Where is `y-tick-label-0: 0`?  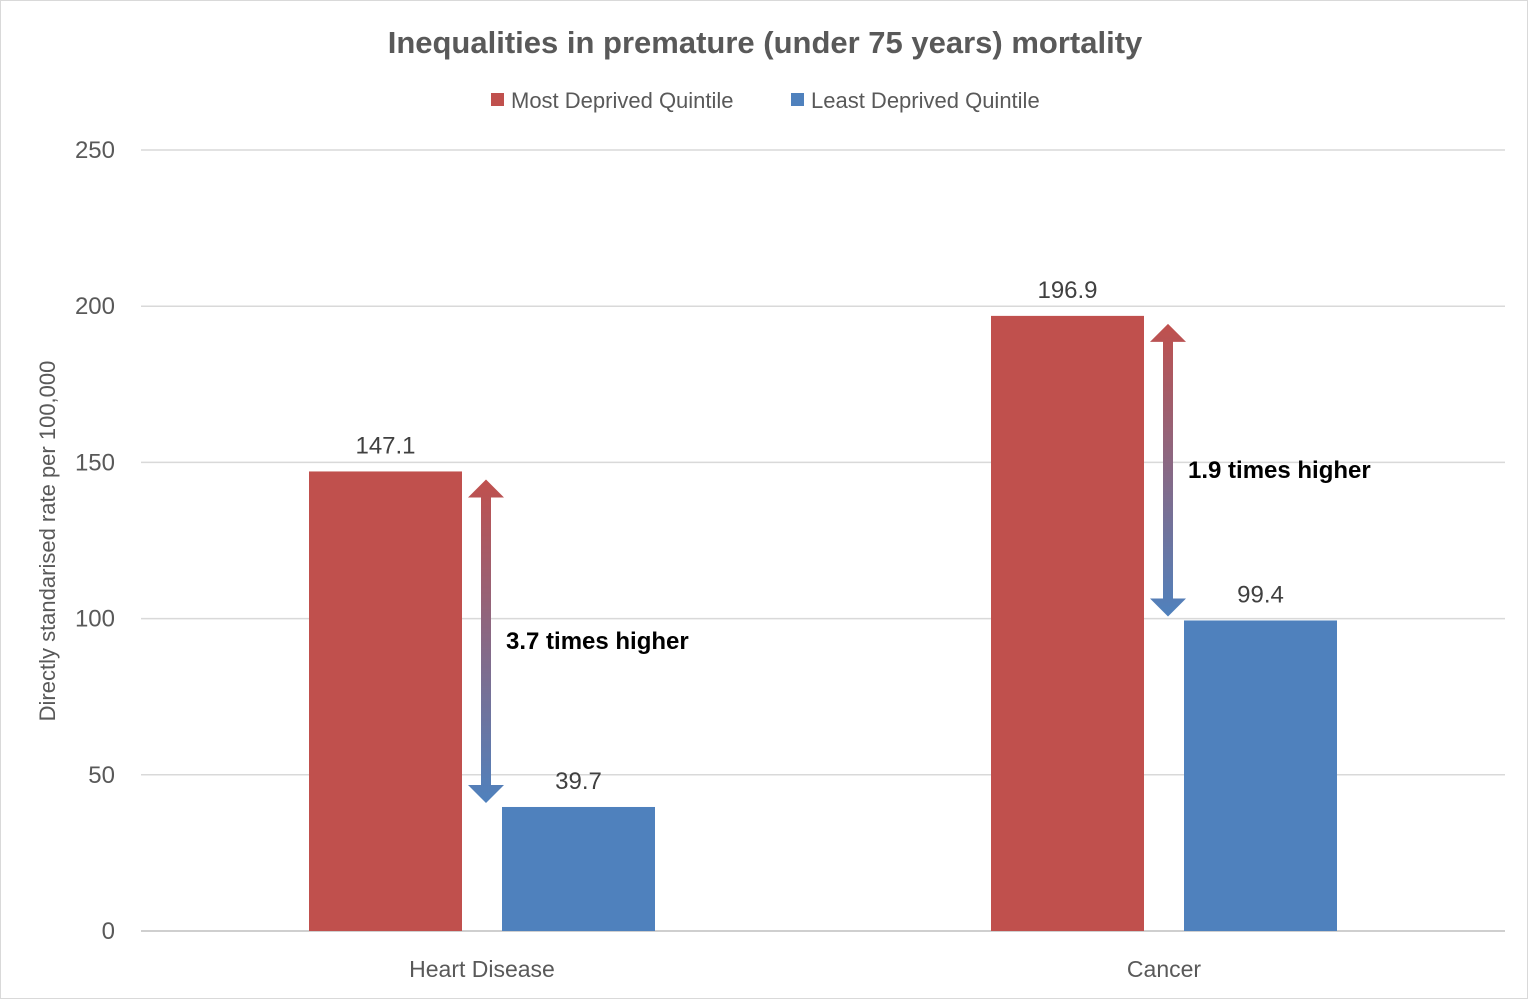 y-tick-label-0: 0 is located at coordinates (108, 931).